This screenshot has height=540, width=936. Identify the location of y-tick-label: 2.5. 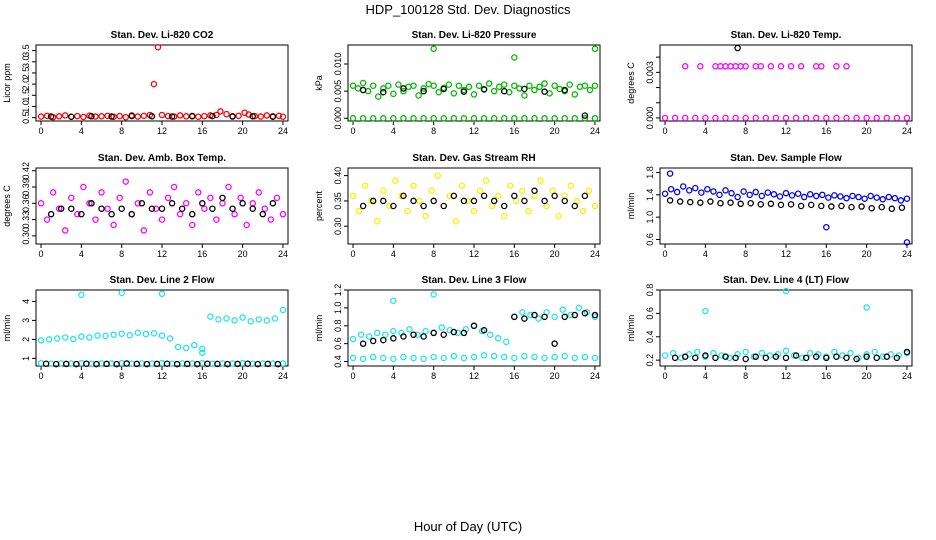
(26, 73).